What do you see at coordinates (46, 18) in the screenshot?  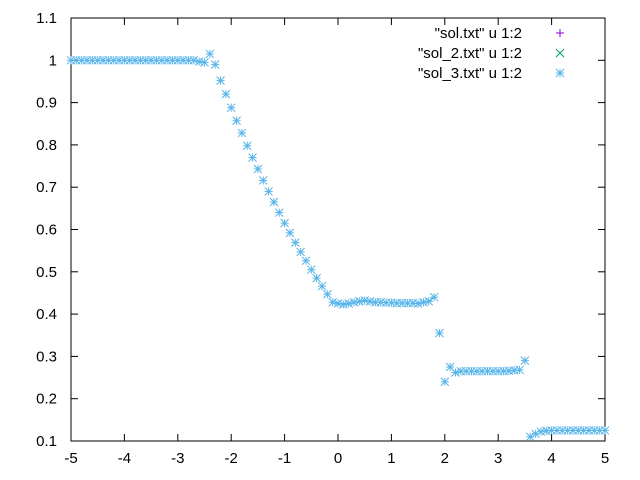 I see `y-tick-label: 1.1` at bounding box center [46, 18].